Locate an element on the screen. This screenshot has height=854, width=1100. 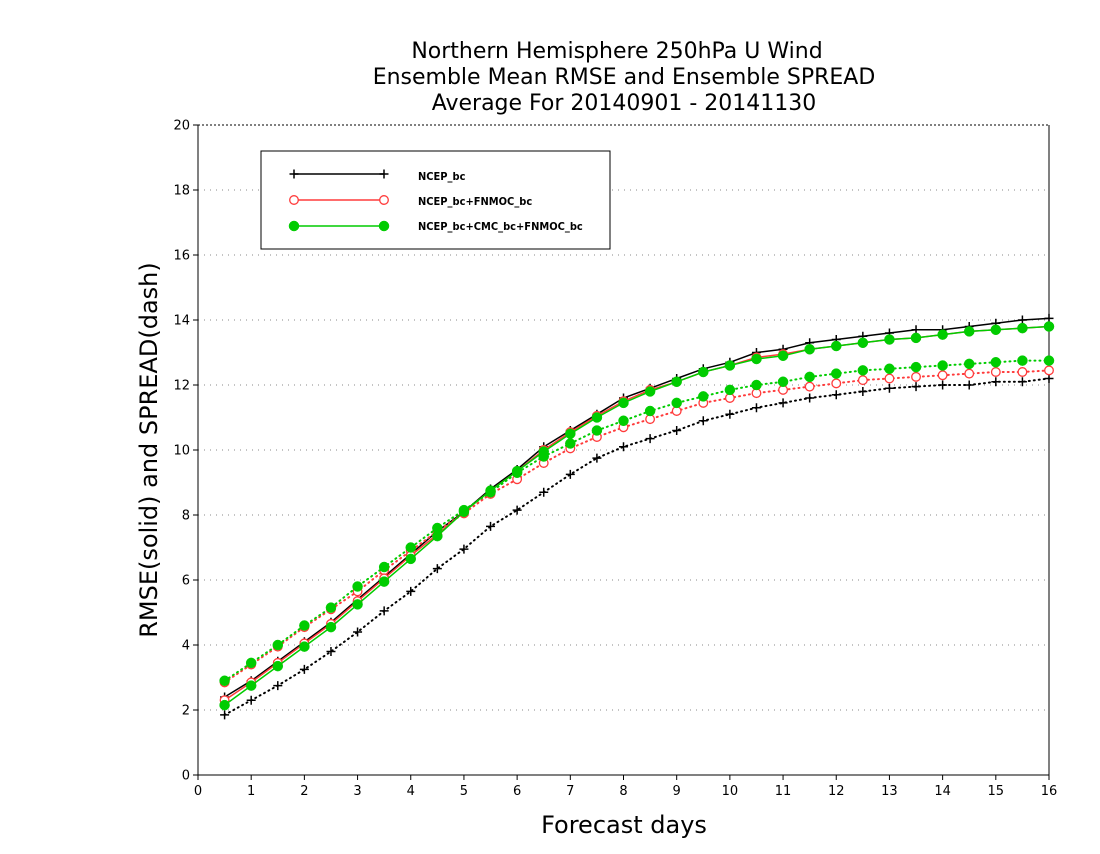
x-axis-title: Forecast days is located at coordinates (624, 825).